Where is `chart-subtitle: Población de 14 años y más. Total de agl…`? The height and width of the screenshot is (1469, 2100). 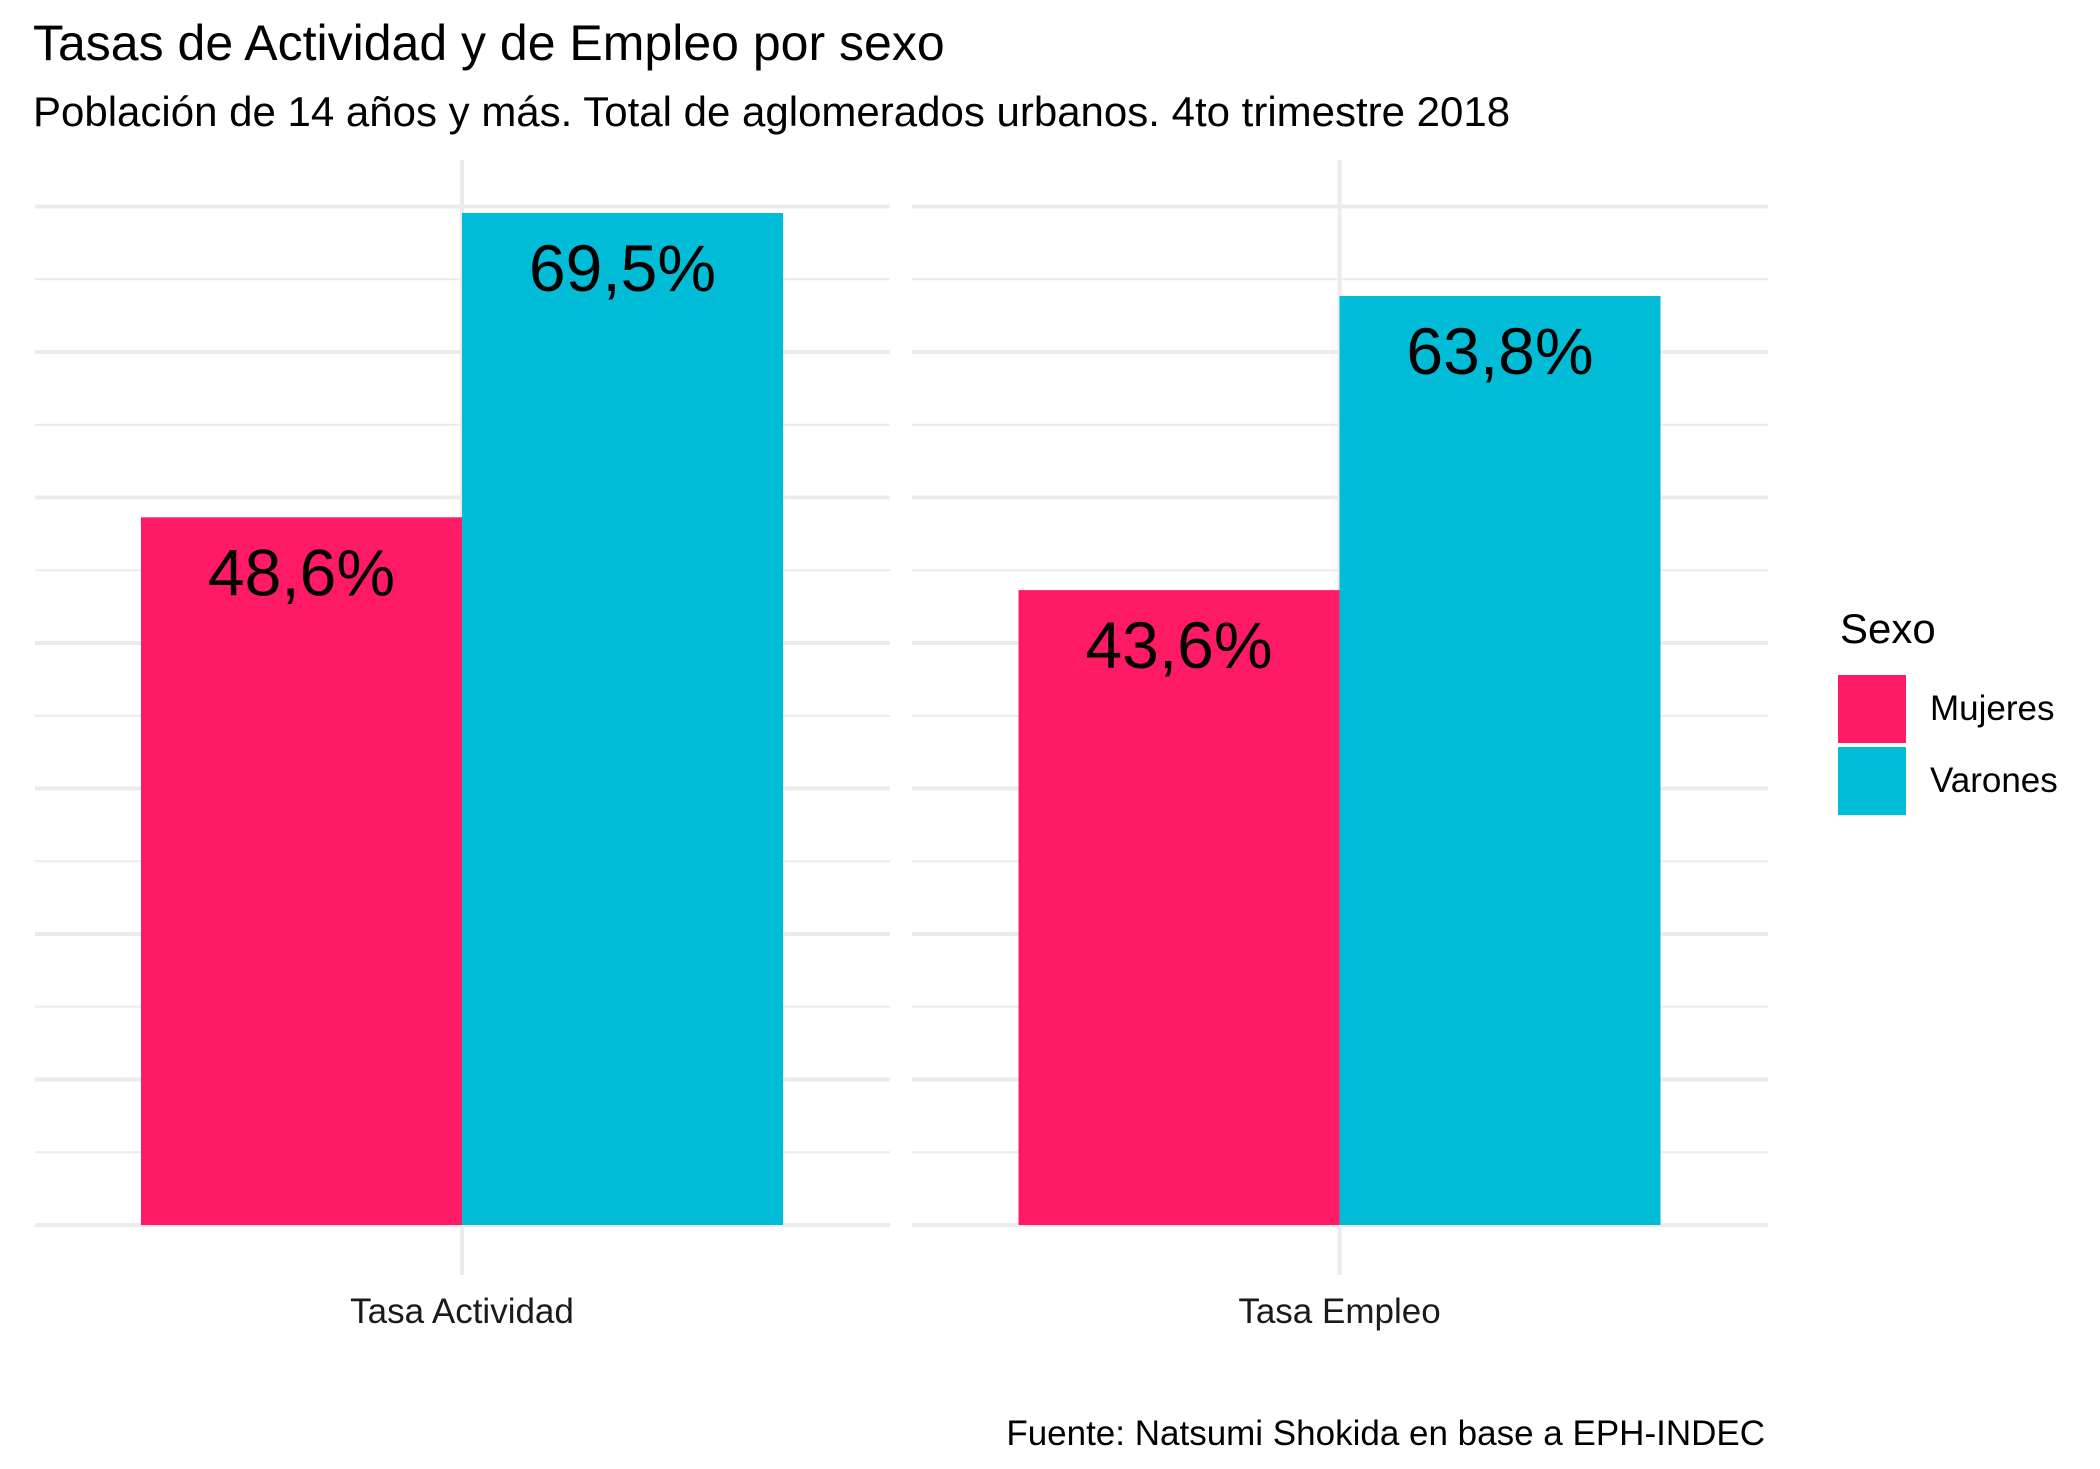 chart-subtitle: Población de 14 años y más. Total de agl… is located at coordinates (772, 111).